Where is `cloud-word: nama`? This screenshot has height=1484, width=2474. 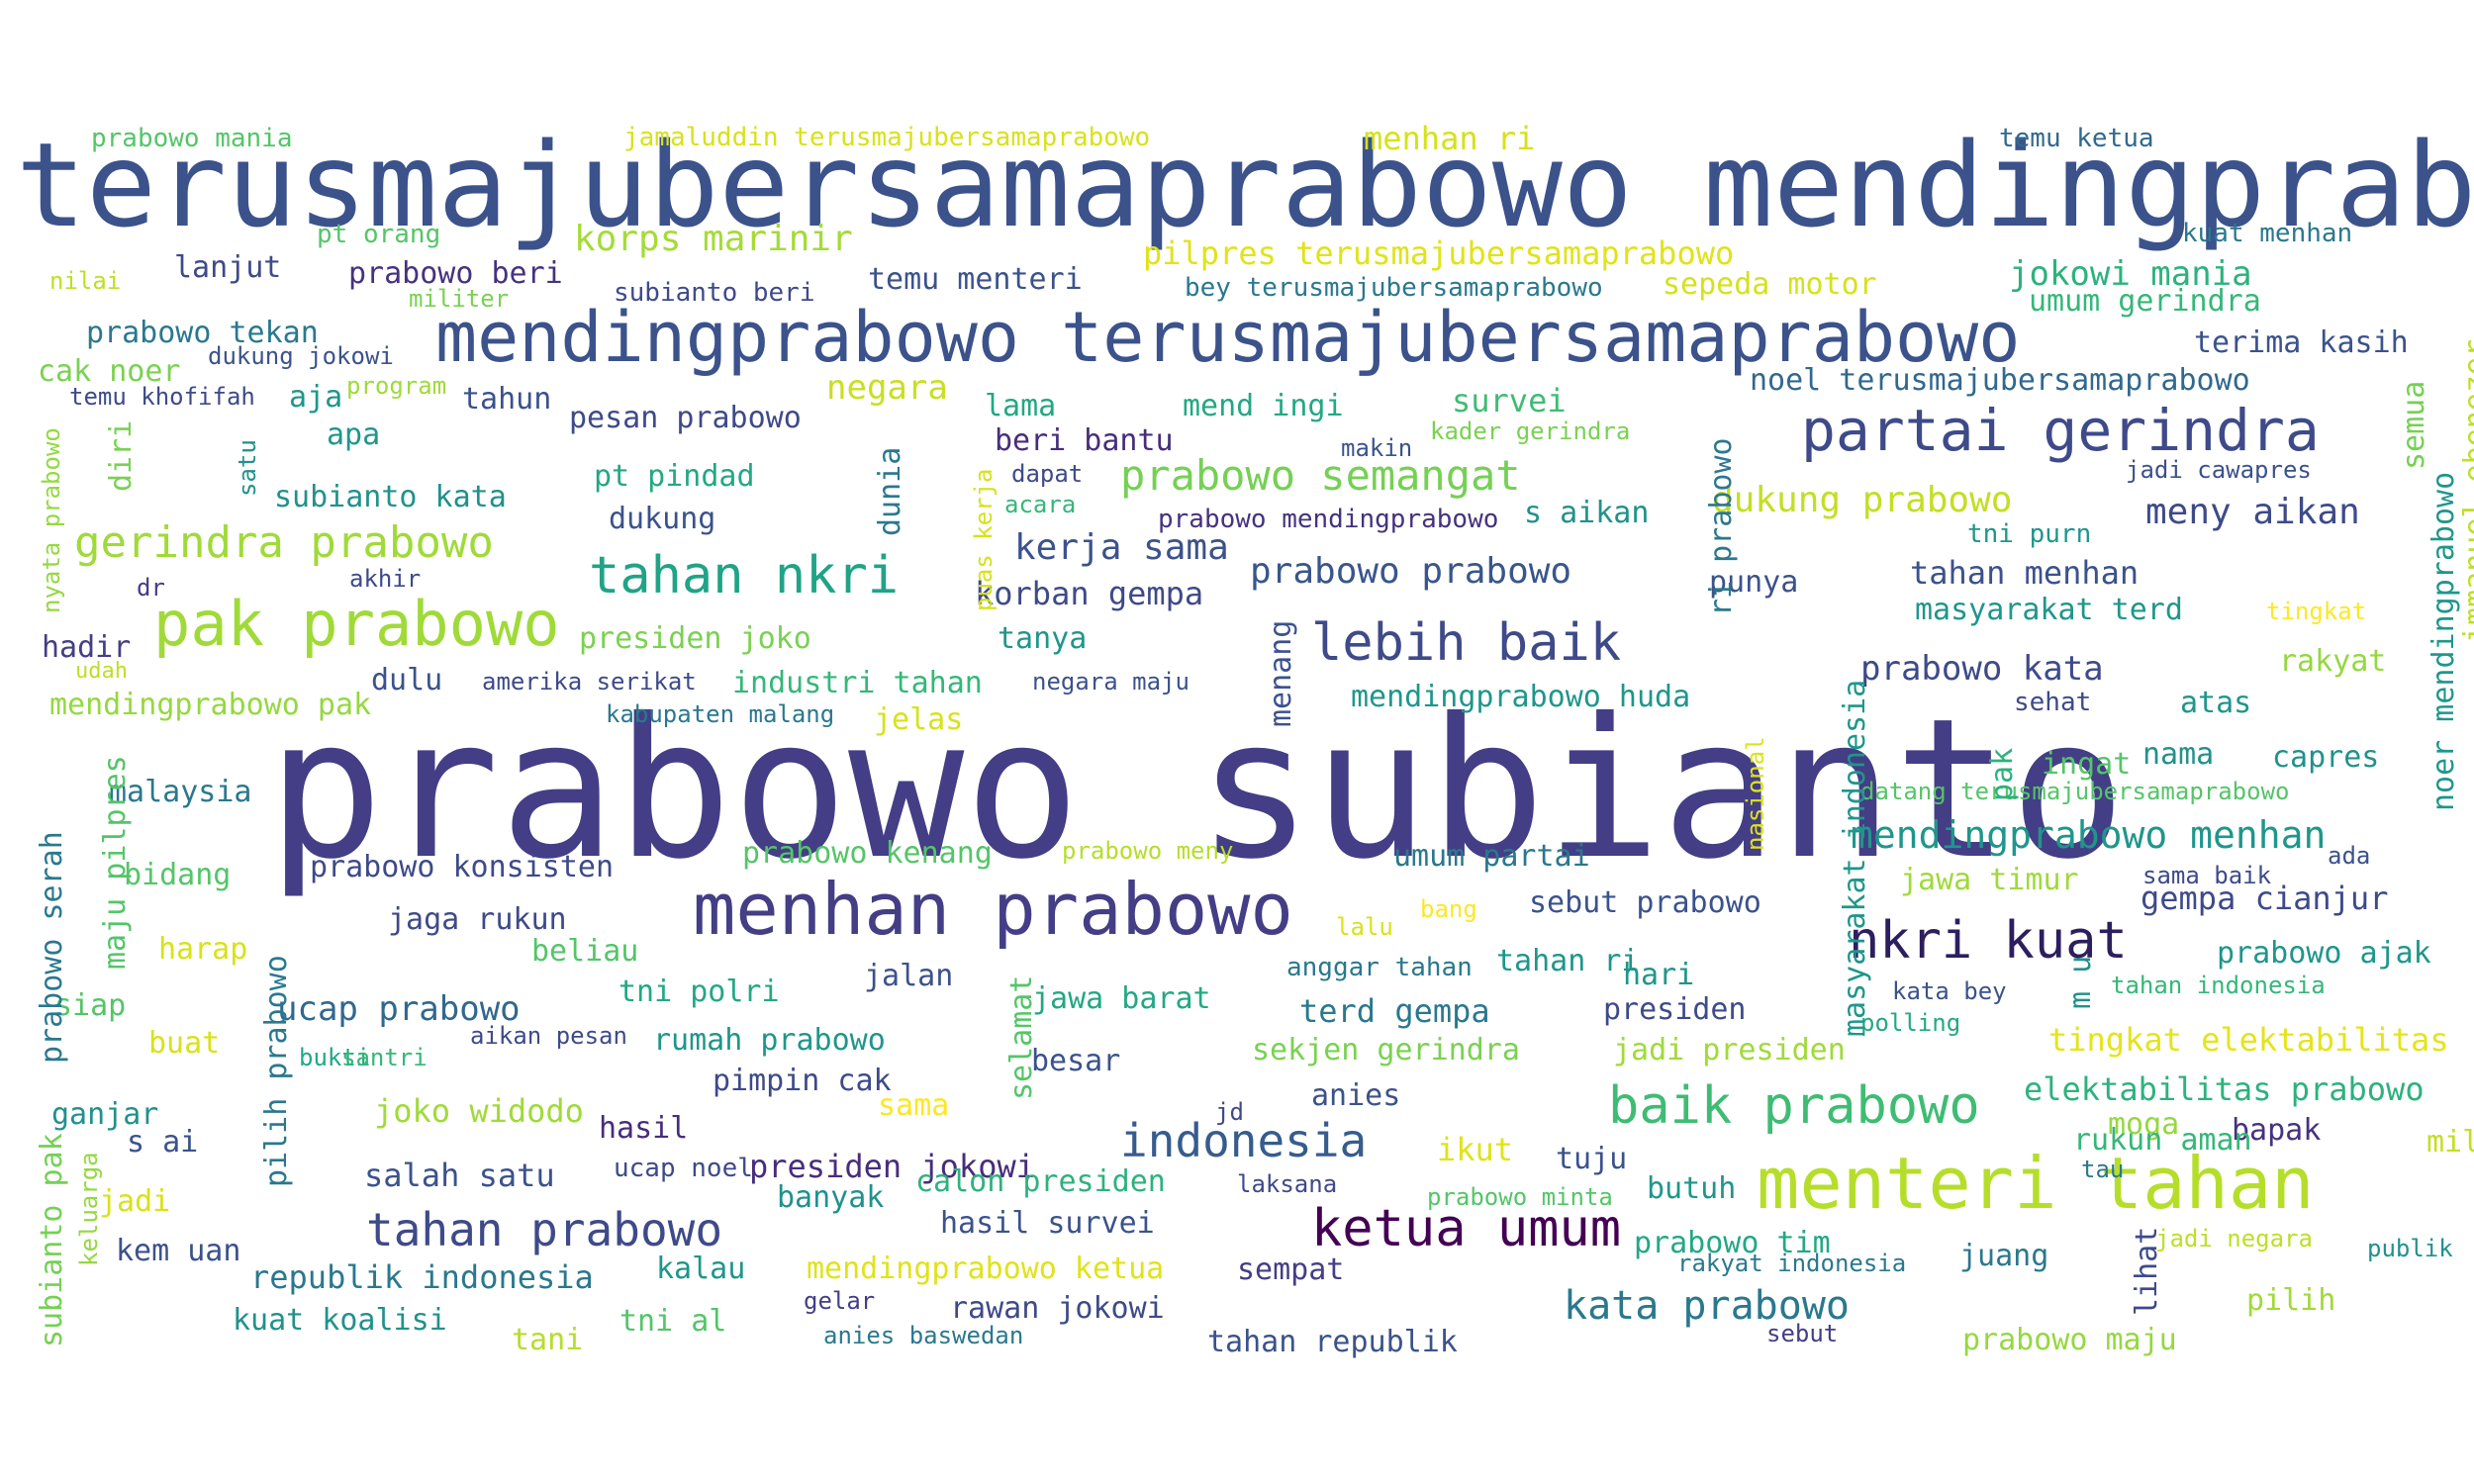 cloud-word: nama is located at coordinates (2178, 754).